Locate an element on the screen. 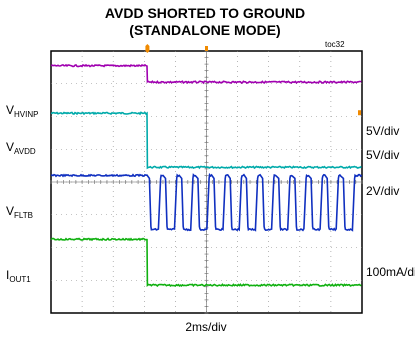 The height and width of the screenshot is (337, 415). trace-avdd is located at coordinates (206, 74).